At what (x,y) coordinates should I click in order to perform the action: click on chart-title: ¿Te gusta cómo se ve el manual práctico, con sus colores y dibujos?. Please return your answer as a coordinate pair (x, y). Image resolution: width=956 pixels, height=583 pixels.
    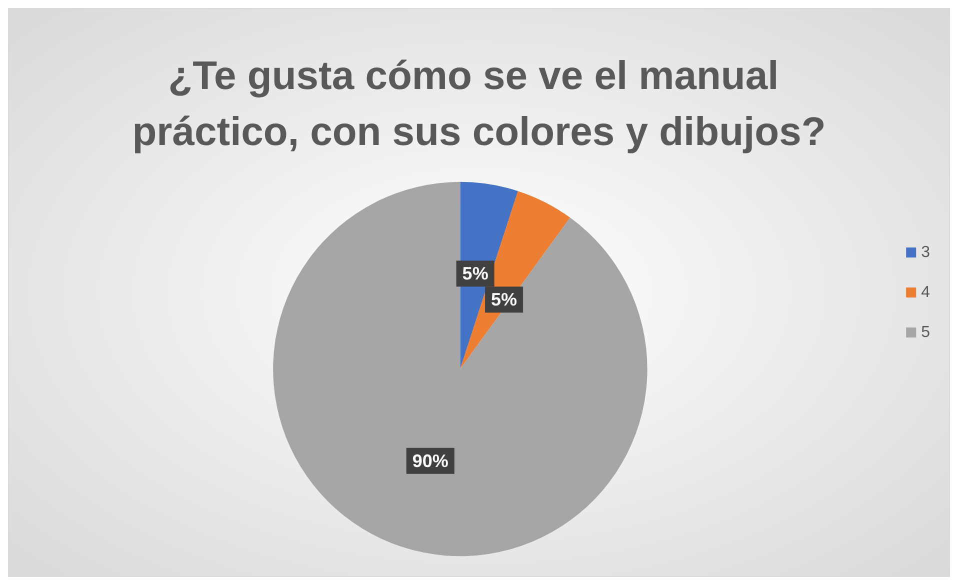
    Looking at the image, I should click on (479, 104).